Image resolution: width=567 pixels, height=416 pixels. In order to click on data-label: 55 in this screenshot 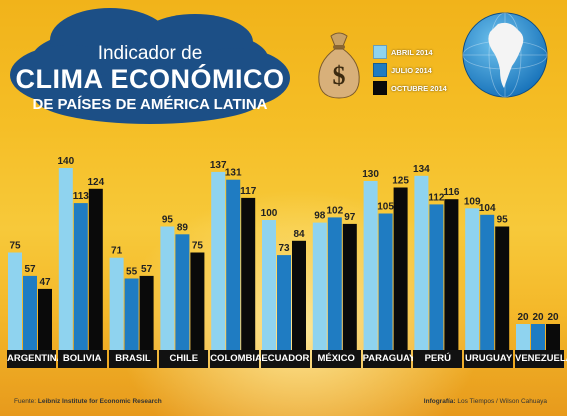, I will do `click(132, 272)`.